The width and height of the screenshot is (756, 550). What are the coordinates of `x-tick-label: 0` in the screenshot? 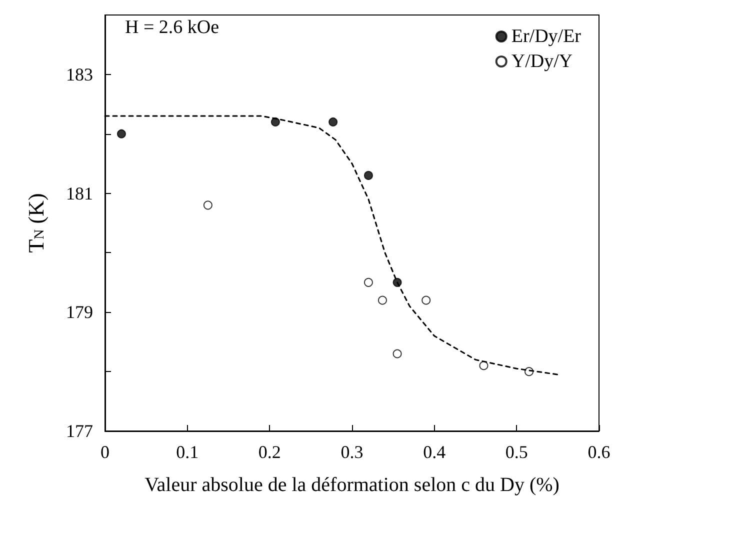 It's located at (105, 452).